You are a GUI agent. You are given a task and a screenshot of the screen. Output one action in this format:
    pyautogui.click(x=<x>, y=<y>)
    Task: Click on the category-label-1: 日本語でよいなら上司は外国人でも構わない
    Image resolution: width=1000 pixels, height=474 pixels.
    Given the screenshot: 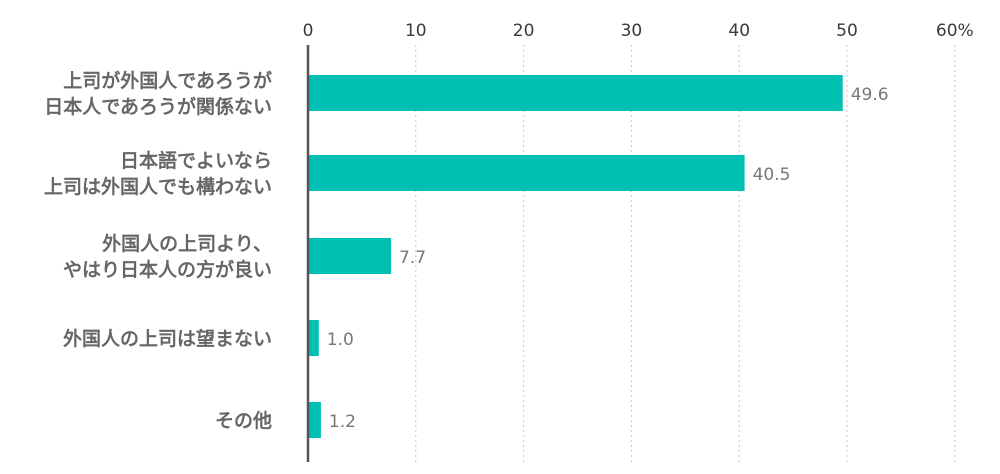 What is the action you would take?
    pyautogui.click(x=158, y=173)
    